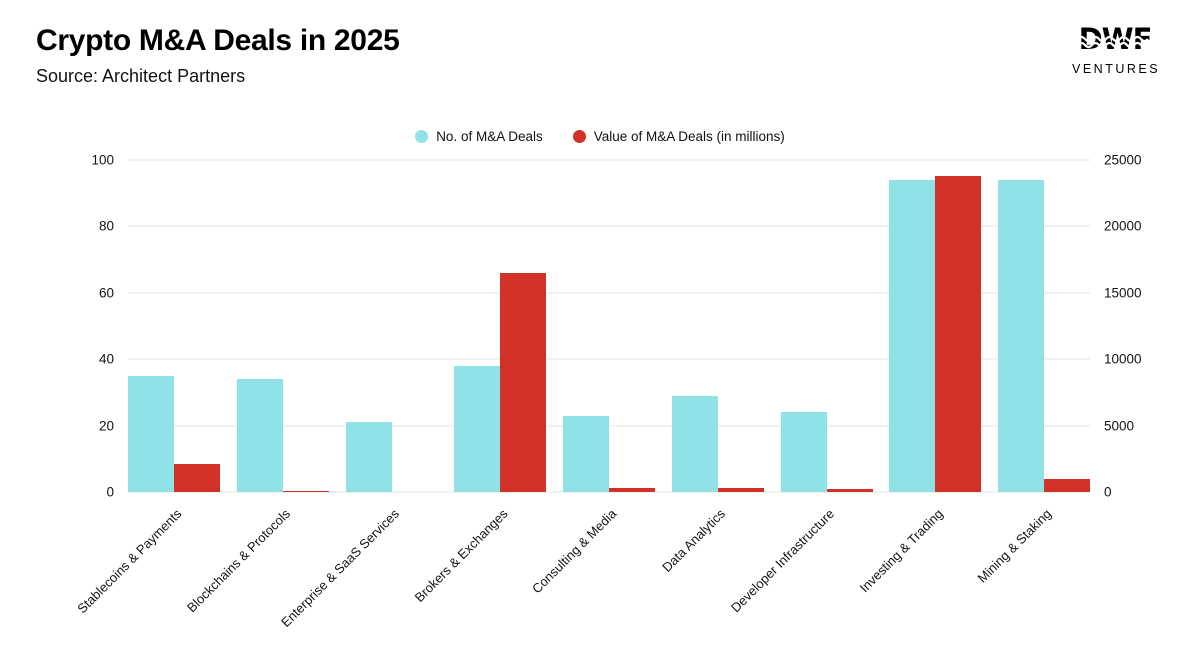 This screenshot has height=649, width=1200. What do you see at coordinates (1114, 39) in the screenshot?
I see `dwf-wordmark-icon: DWF` at bounding box center [1114, 39].